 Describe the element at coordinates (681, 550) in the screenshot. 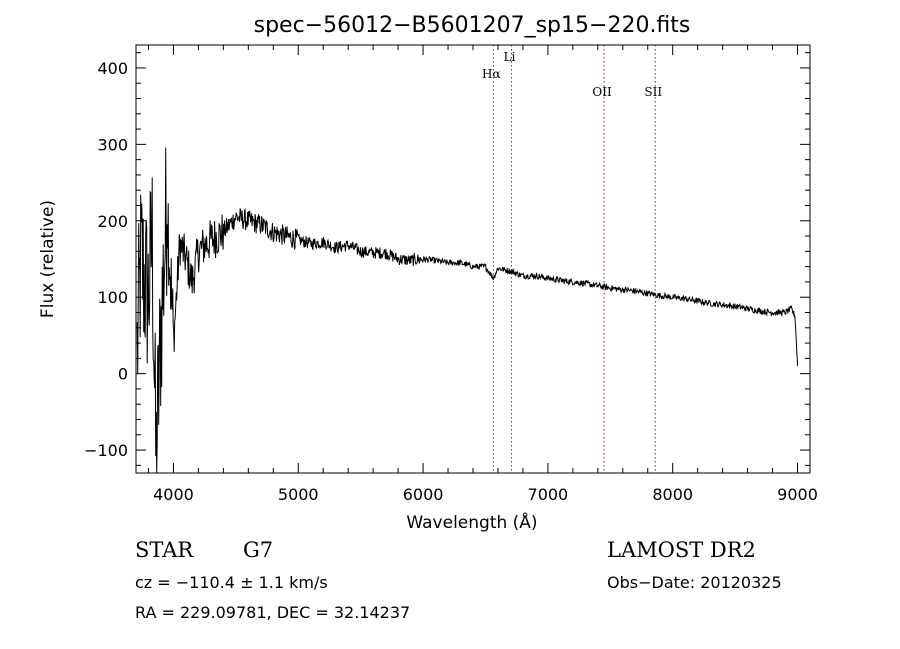

I see `survey-name: LAMOST DR2` at that location.